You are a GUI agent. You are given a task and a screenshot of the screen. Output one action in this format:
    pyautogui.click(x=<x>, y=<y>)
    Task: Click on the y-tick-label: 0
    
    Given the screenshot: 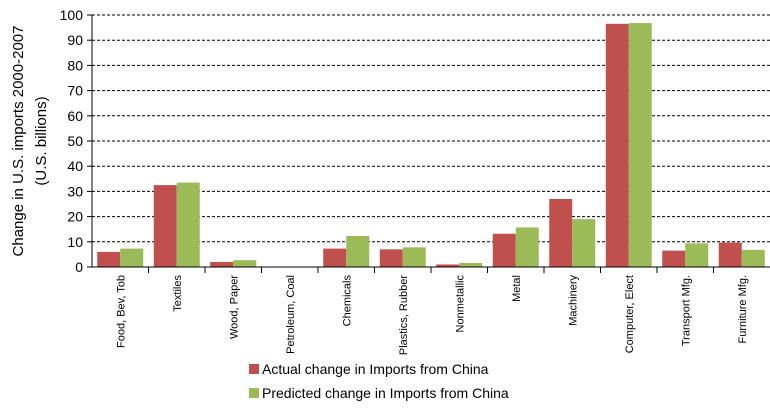 What is the action you would take?
    pyautogui.click(x=79, y=267)
    